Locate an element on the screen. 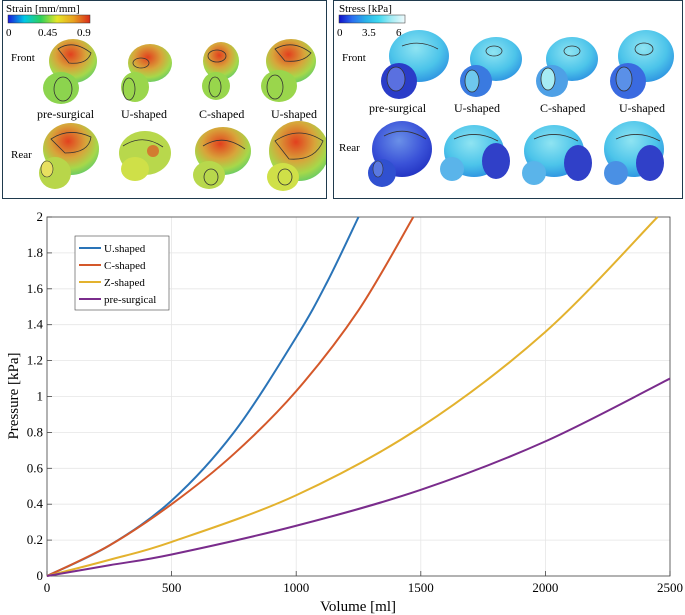 The height and width of the screenshot is (615, 685). y-tick-label: 1.4 is located at coordinates (35, 324).